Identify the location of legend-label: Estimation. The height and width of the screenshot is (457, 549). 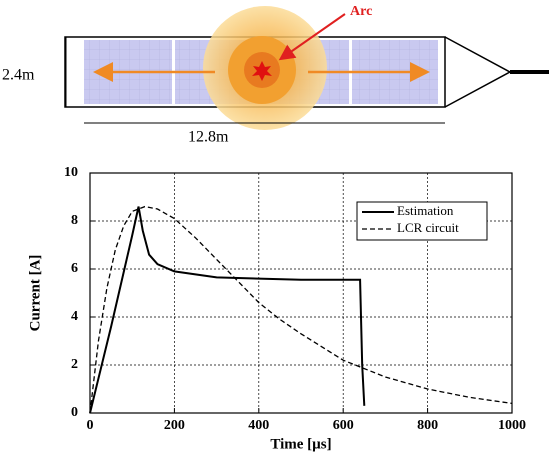
(425, 210).